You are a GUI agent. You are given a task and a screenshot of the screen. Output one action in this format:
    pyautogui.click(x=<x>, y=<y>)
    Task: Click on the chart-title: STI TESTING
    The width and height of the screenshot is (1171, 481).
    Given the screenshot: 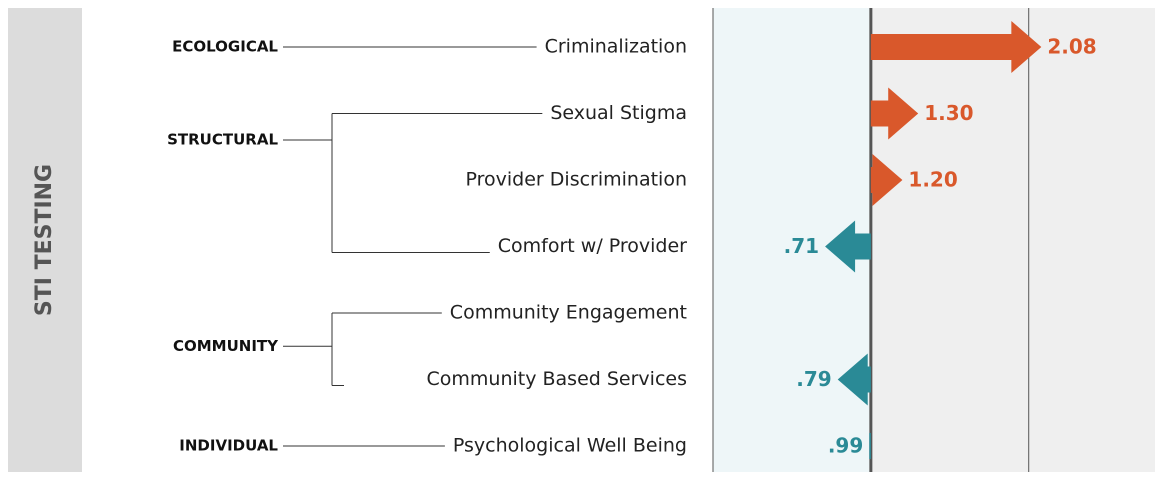 What is the action you would take?
    pyautogui.click(x=44, y=240)
    